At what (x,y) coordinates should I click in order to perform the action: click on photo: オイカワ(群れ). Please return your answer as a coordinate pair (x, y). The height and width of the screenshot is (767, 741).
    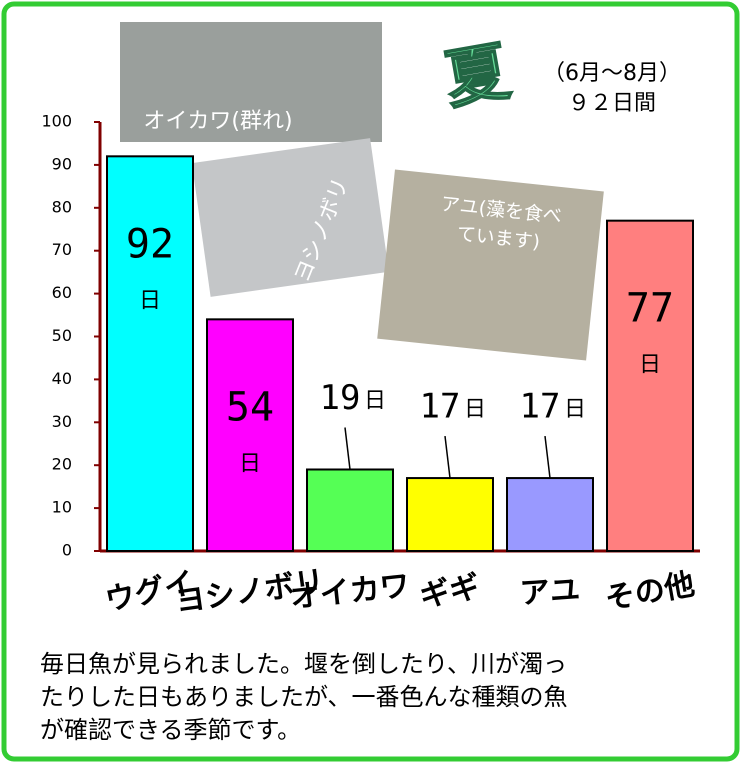
    Looking at the image, I should click on (251, 82).